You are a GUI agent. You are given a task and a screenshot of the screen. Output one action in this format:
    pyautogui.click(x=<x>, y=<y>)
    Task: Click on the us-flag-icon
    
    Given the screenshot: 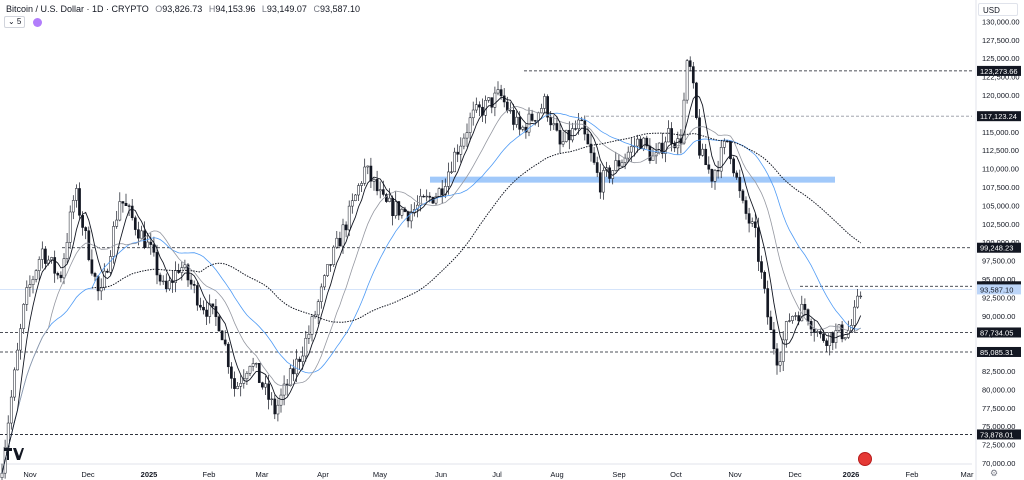 What is the action you would take?
    pyautogui.click(x=865, y=459)
    